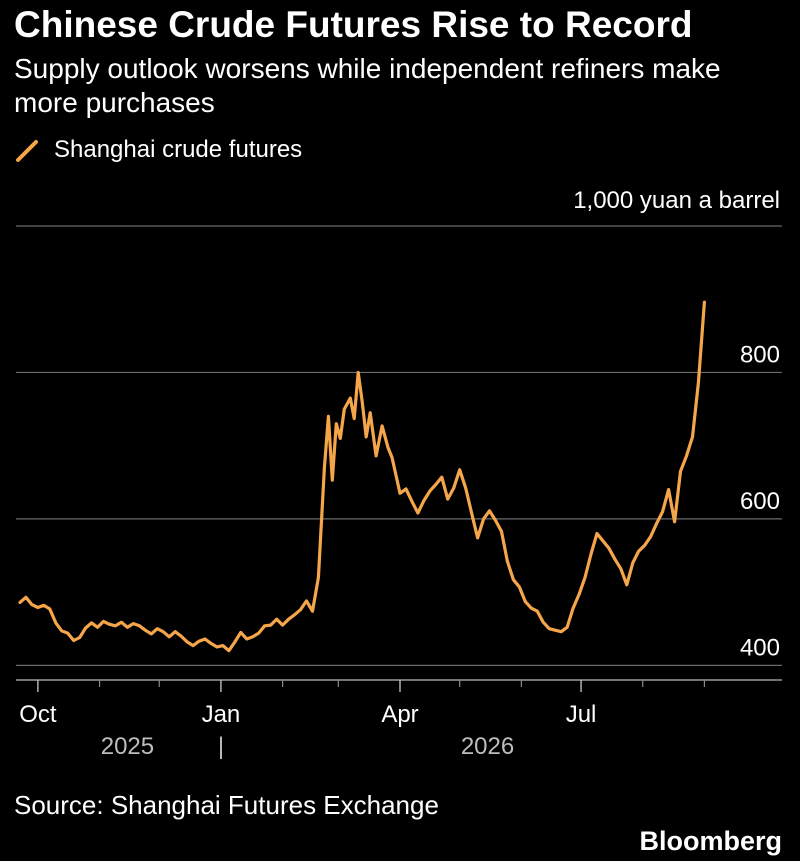 The image size is (800, 861). Describe the element at coordinates (760, 354) in the screenshot. I see `y-tick-label-800: 800` at that location.